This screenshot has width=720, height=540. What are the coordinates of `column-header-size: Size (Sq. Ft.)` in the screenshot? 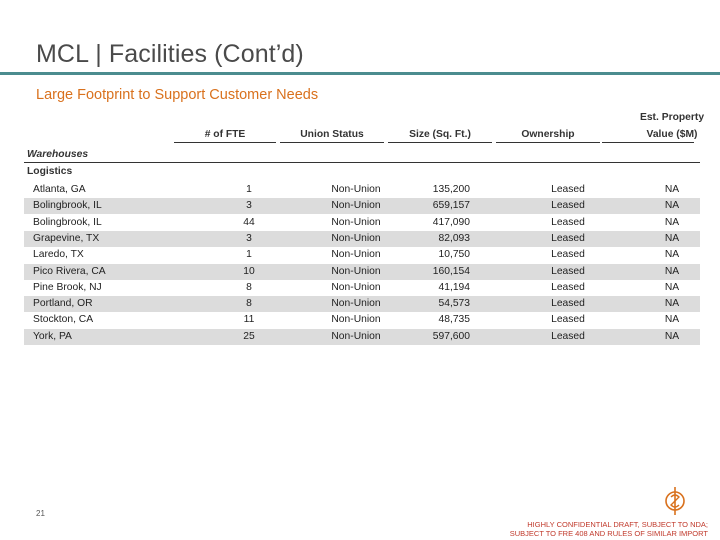 It's located at (440, 134).